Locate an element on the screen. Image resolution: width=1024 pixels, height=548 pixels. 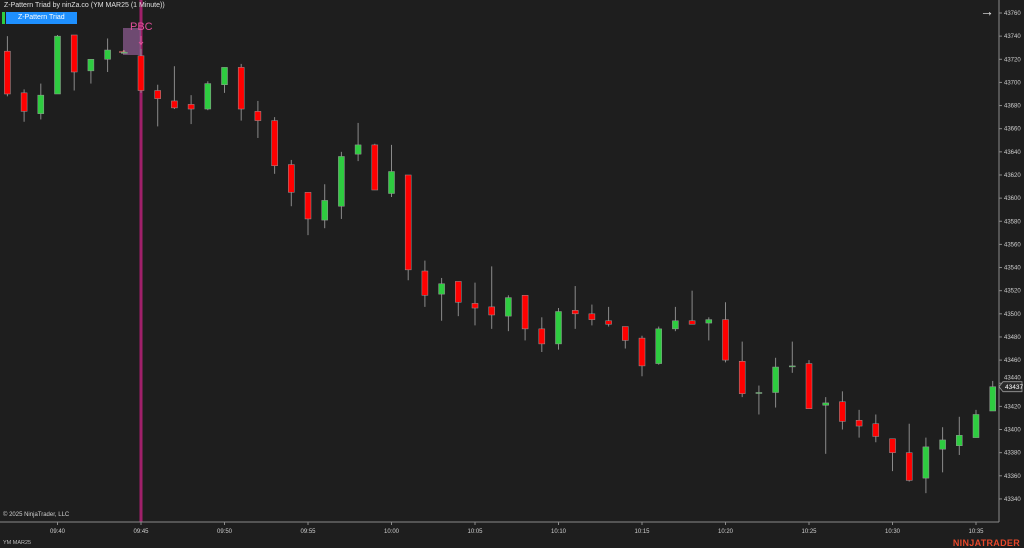
price-tick-label: 43360 is located at coordinates (1012, 477).